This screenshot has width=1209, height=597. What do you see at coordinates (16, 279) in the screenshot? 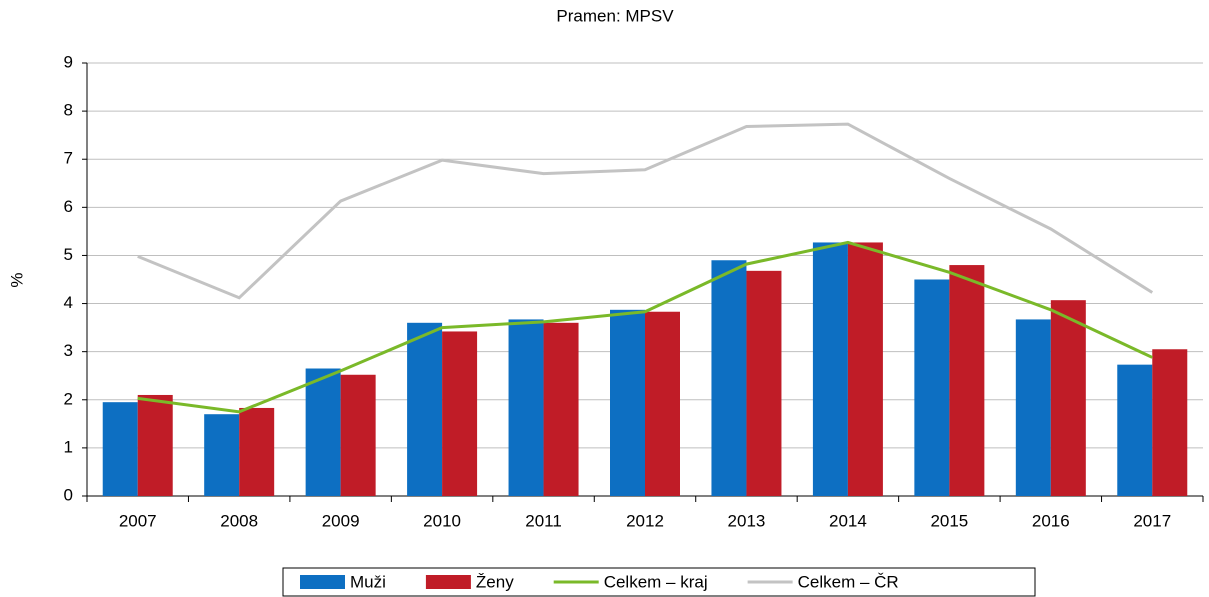
I see `y-axis-label: %` at bounding box center [16, 279].